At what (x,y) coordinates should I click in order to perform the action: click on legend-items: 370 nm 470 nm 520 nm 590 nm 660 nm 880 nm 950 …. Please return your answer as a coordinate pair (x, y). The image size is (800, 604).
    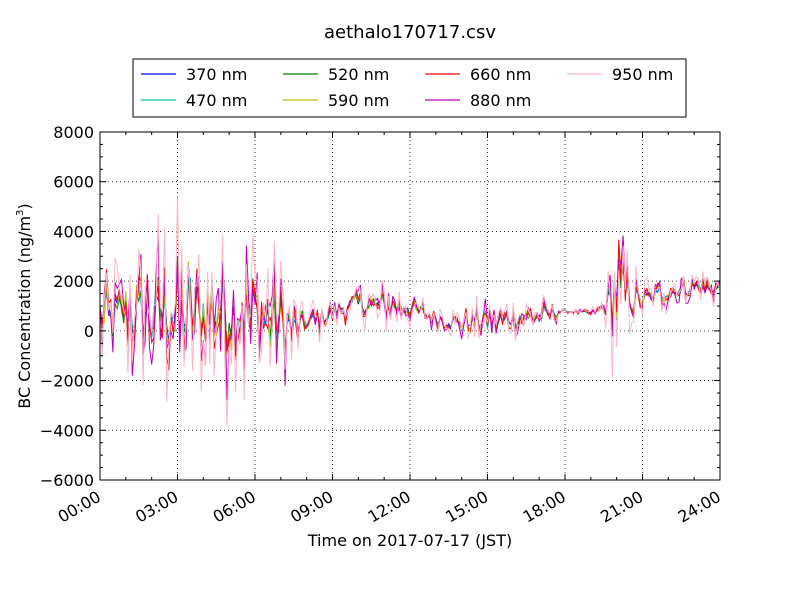
    Looking at the image, I should click on (407, 87).